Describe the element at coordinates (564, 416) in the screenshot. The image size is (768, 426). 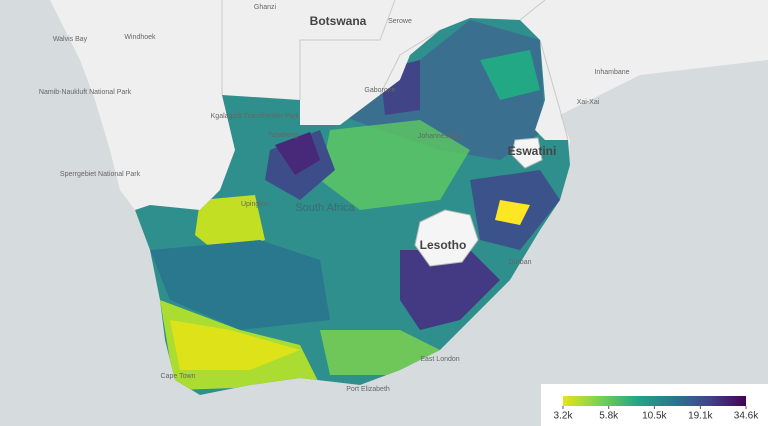
I see `tick-label: 3.2k` at that location.